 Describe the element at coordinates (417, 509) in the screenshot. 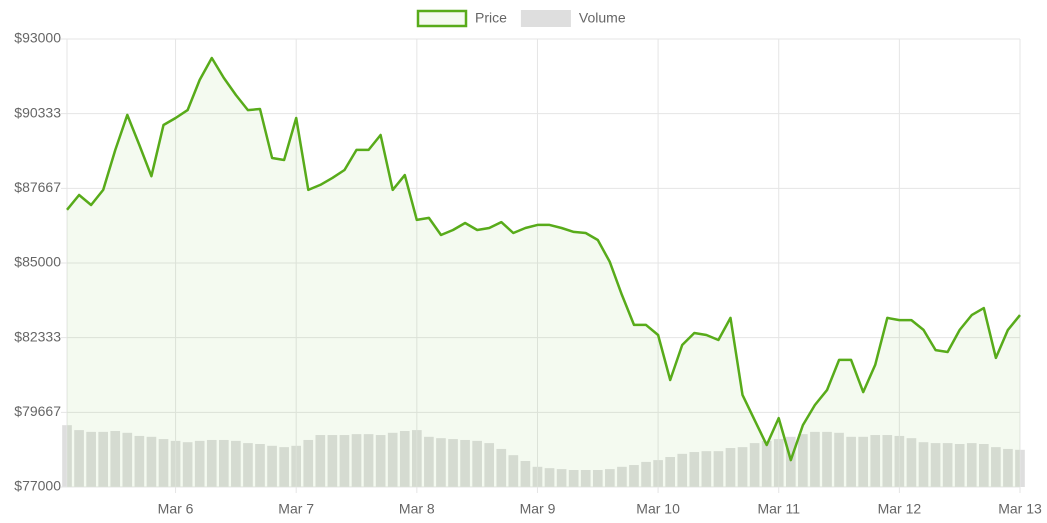

I see `x-tick-label: Mar 8` at that location.